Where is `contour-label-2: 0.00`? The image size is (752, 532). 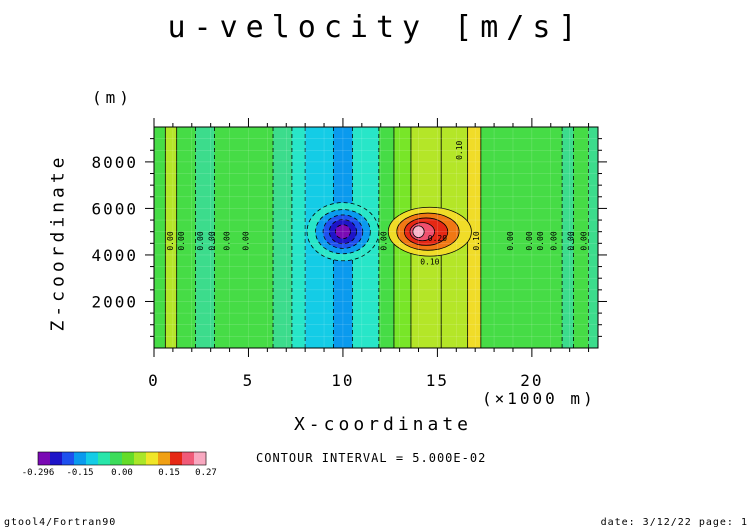 contour-label-2: 0.00 is located at coordinates (200, 240).